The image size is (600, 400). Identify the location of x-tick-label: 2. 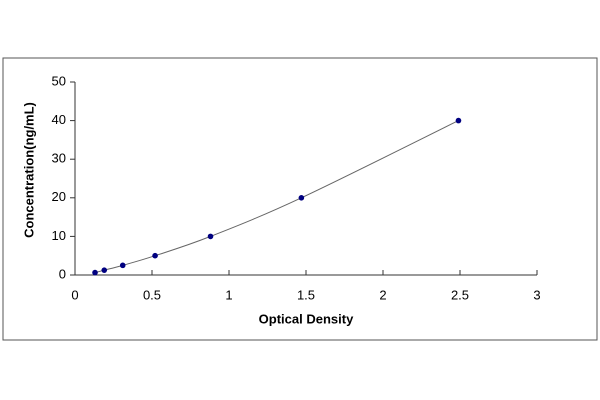
(382, 294).